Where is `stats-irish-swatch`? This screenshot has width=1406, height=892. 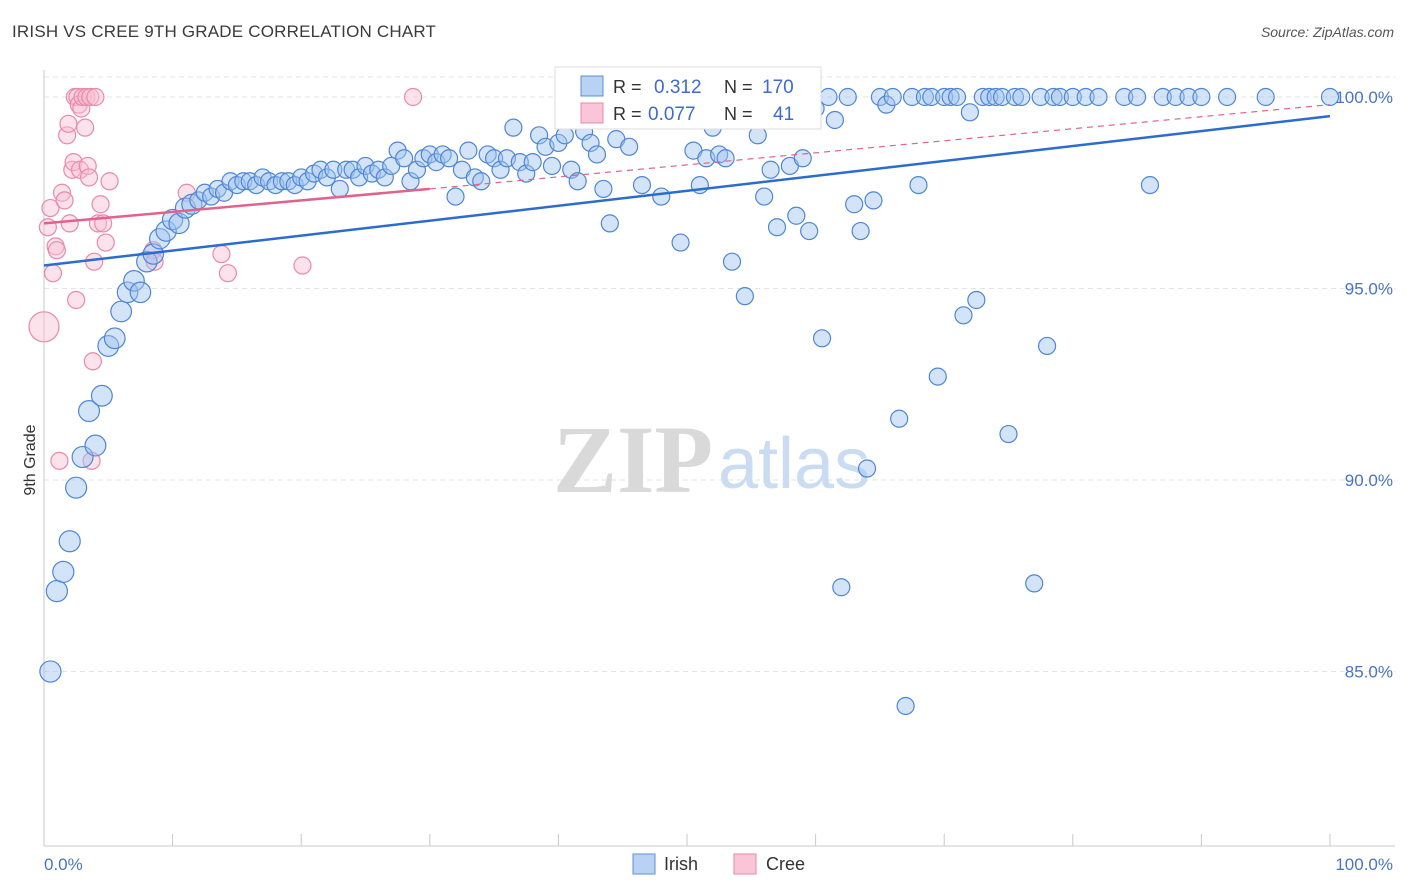 stats-irish-swatch is located at coordinates (592, 86).